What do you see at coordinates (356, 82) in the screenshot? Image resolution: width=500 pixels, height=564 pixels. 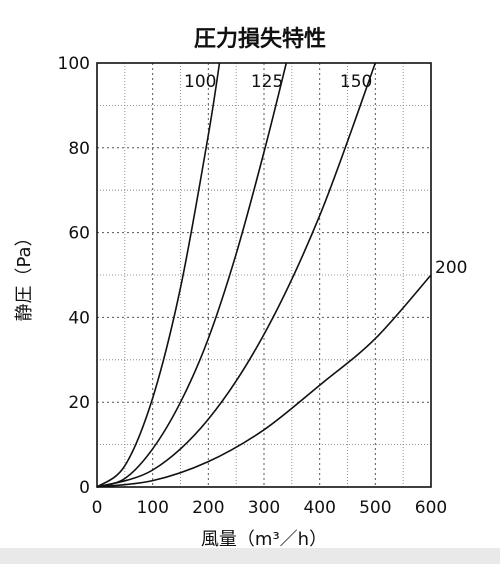 I see `series-label-150: 150` at bounding box center [356, 82].